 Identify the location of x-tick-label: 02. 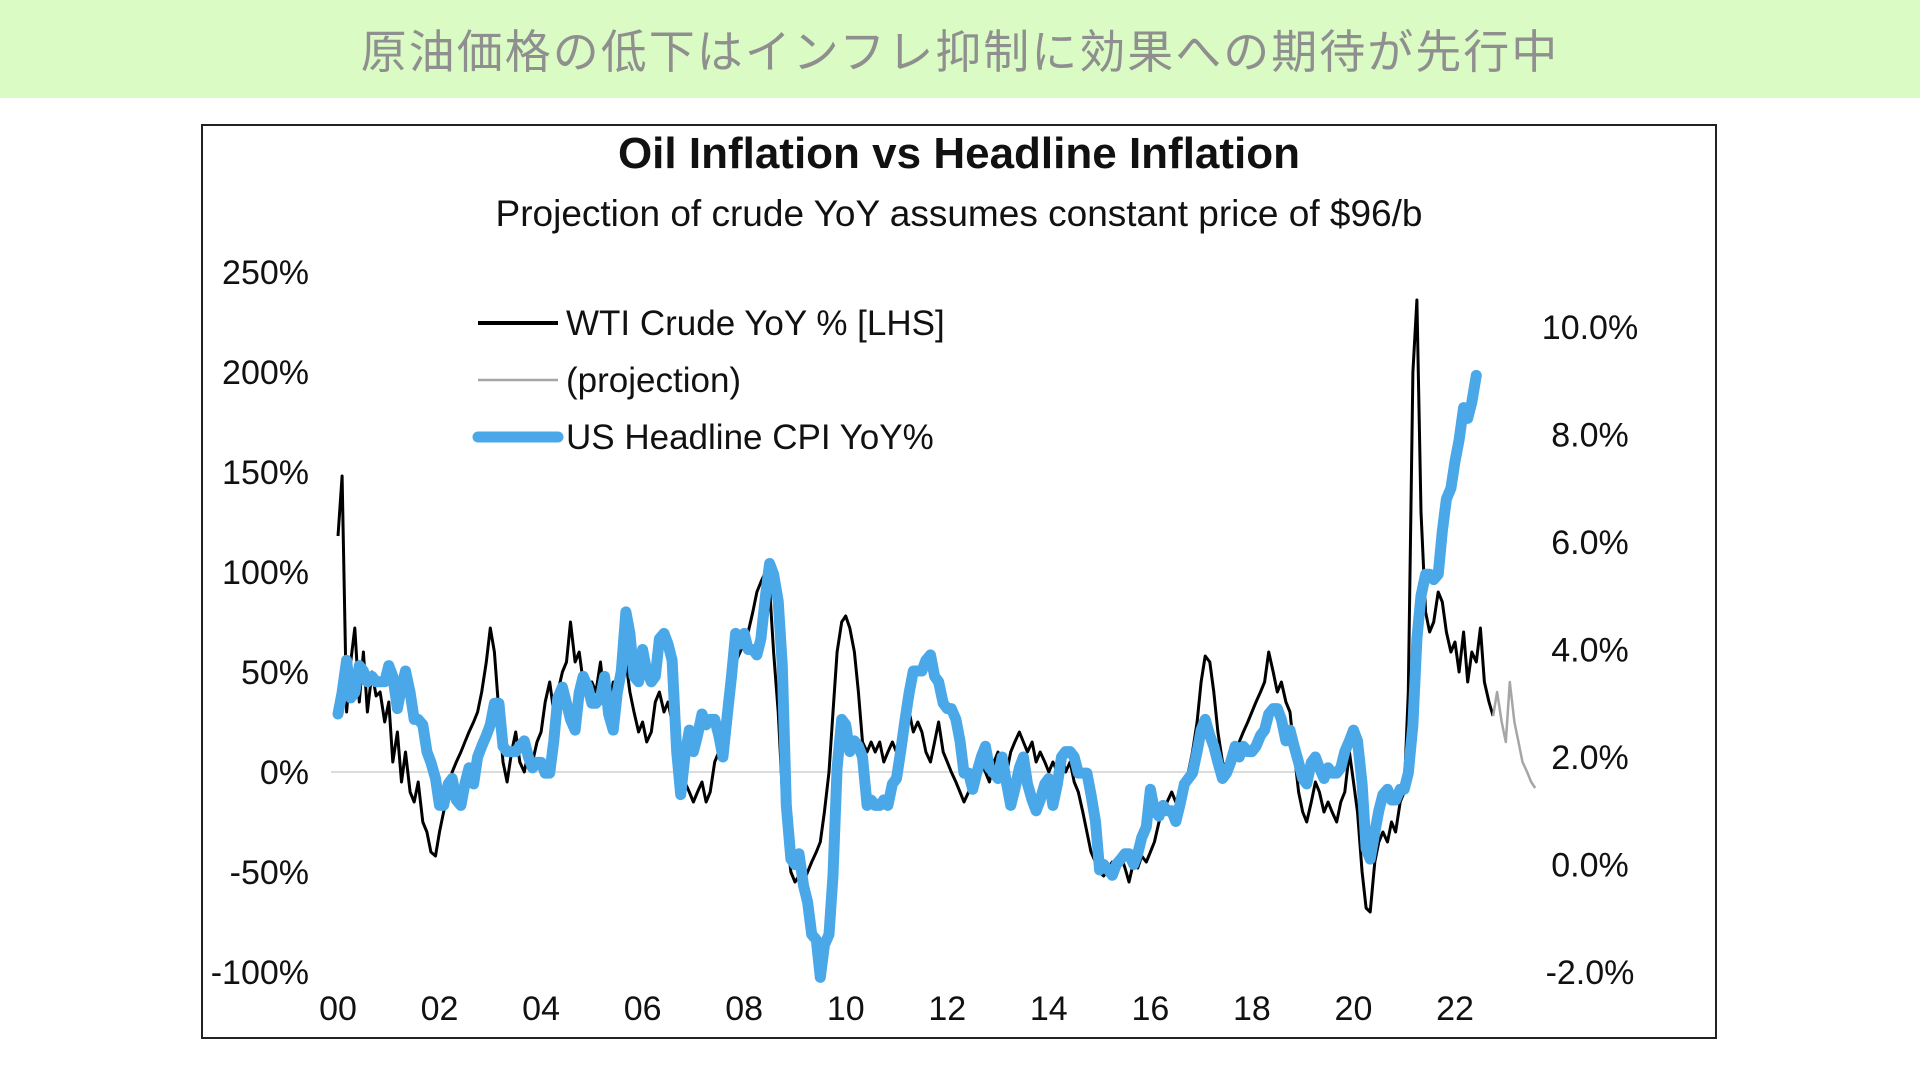
(440, 1009).